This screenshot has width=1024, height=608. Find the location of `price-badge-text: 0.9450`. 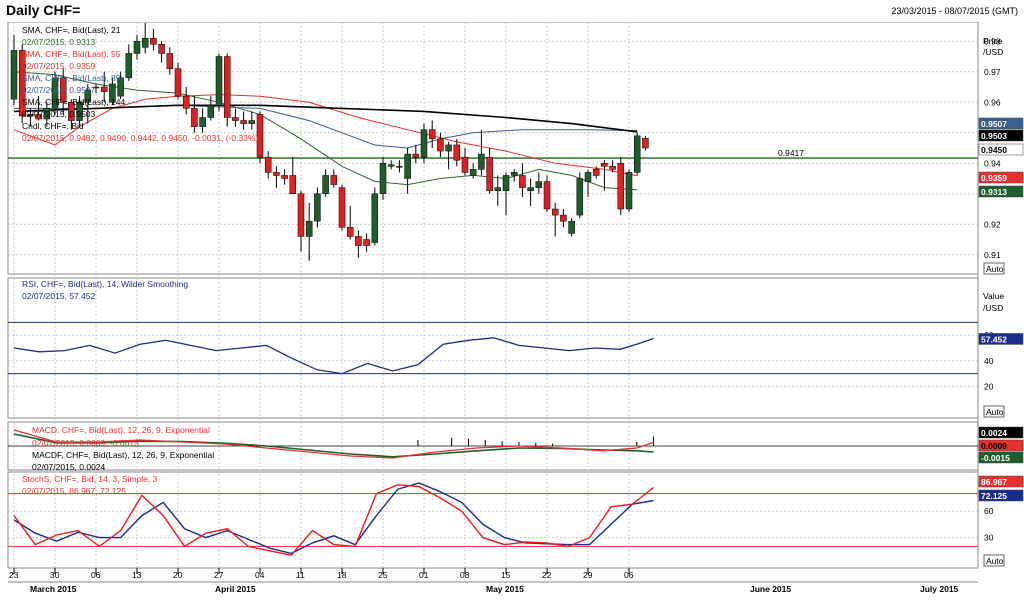

price-badge-text: 0.9450 is located at coordinates (994, 150).